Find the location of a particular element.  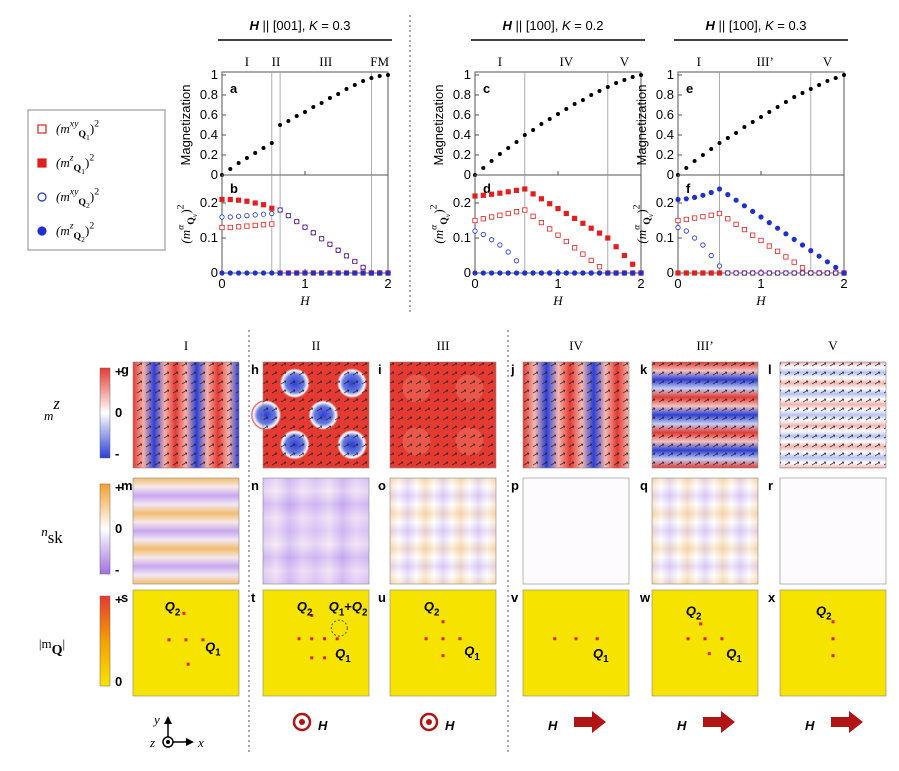

y-axis-label: (mαQν)2 is located at coordinates (643, 223).